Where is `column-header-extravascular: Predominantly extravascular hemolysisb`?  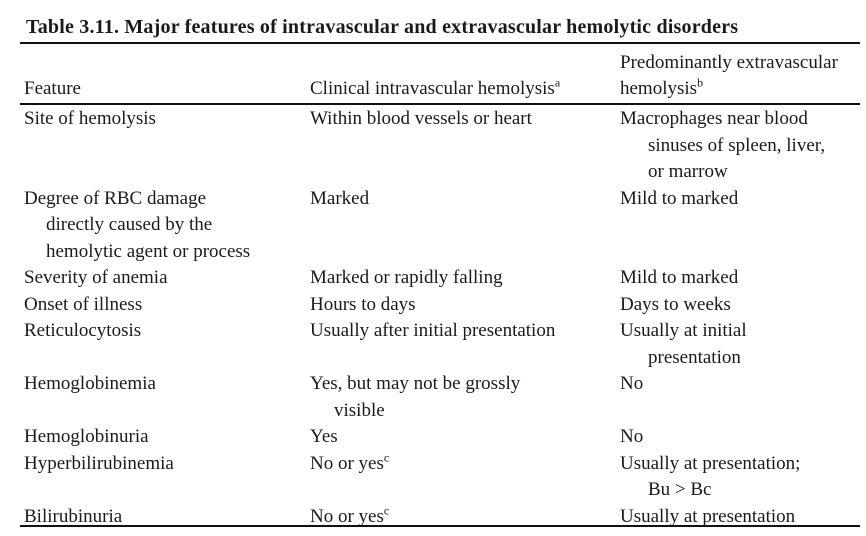
column-header-extravascular: Predominantly extravascular hemolysisb is located at coordinates (740, 76).